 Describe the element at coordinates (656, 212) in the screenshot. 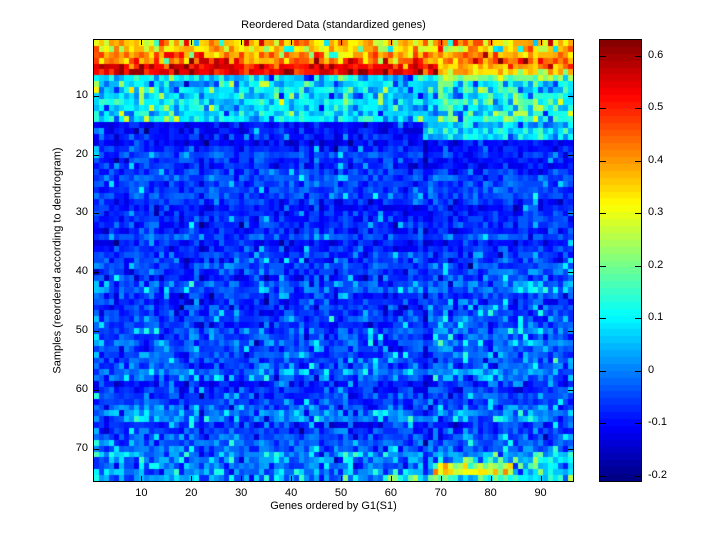

I see `colorbar-tick-label: 0.3` at that location.